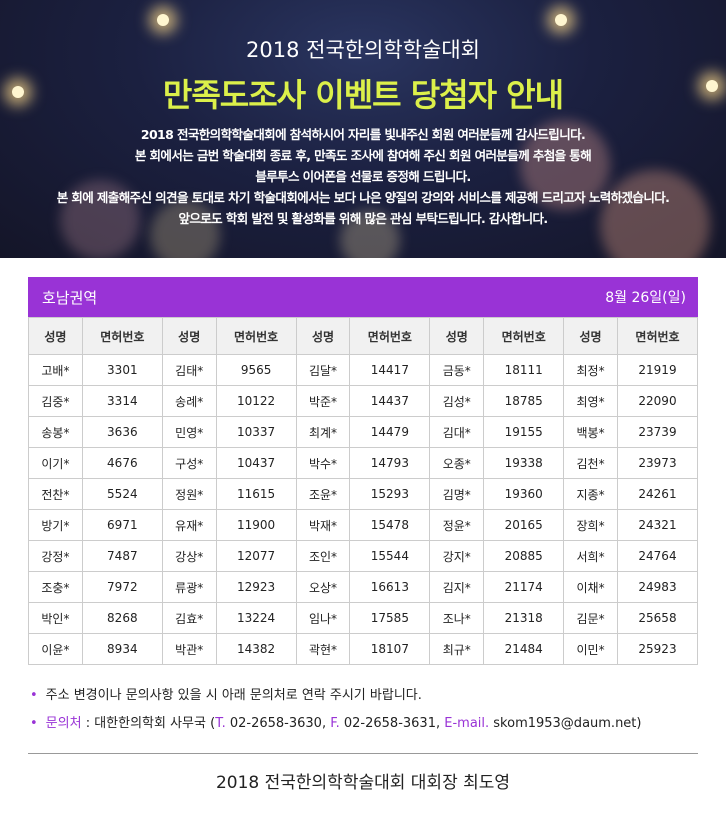  What do you see at coordinates (323, 401) in the screenshot?
I see `name-cell: 박준*` at bounding box center [323, 401].